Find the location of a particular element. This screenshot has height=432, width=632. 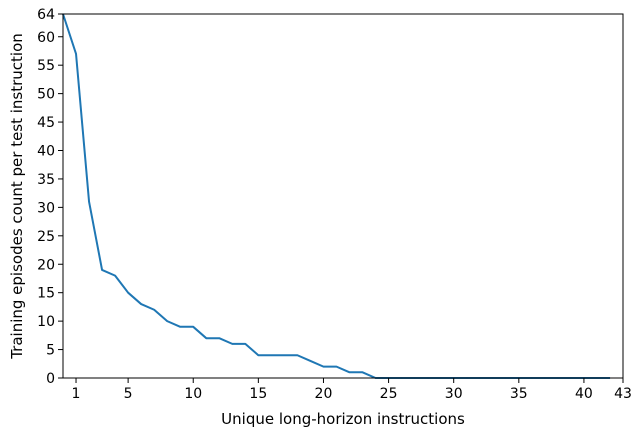

y-tick-label: 30 is located at coordinates (46, 208).